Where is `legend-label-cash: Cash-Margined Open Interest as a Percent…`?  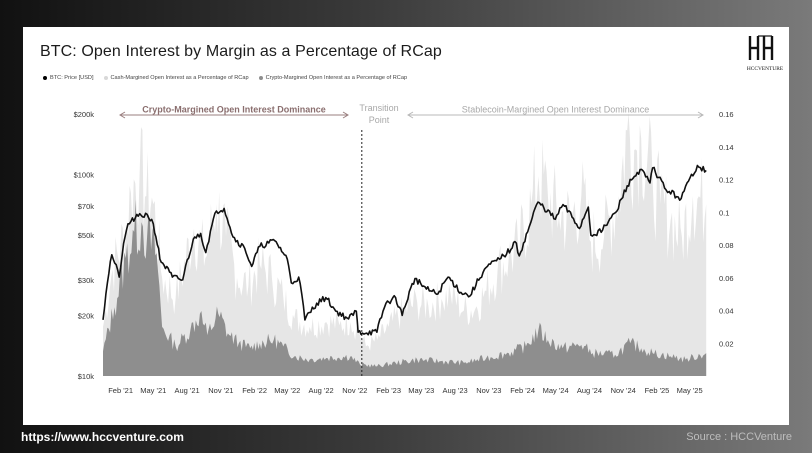
legend-label-cash: Cash-Margined Open Interest as a Percent… is located at coordinates (179, 78).